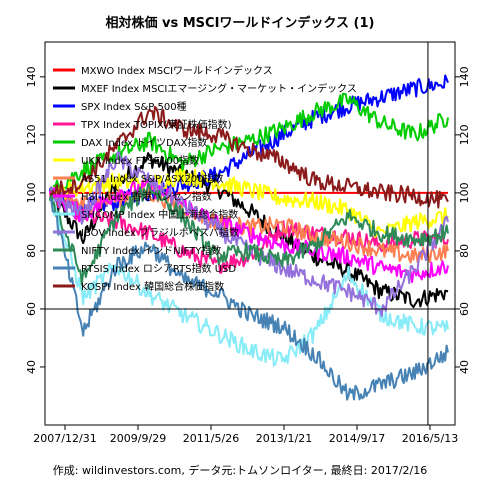  What do you see at coordinates (31, 309) in the screenshot?
I see `y-tick-label-left: 60` at bounding box center [31, 309].